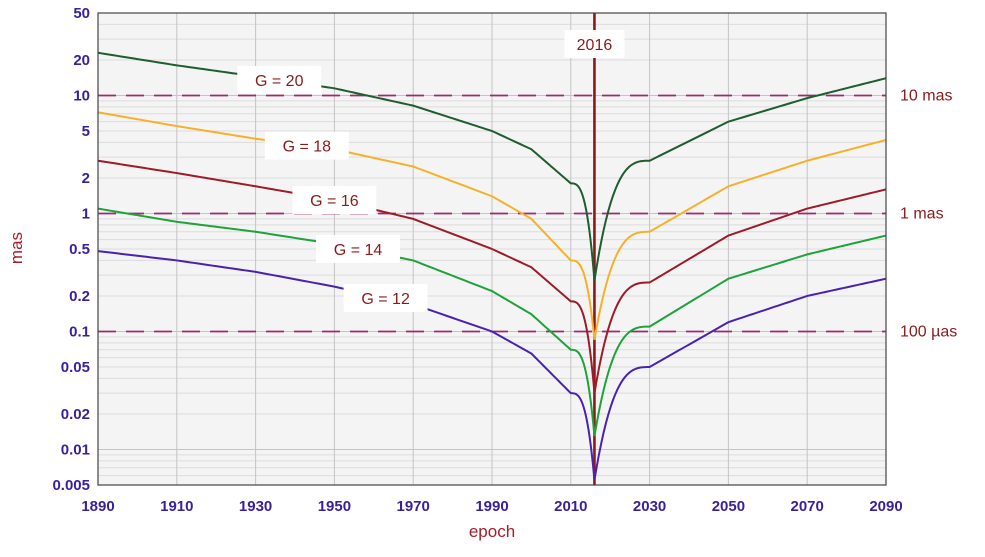  I want to click on series-label: G = 20, so click(279, 81).